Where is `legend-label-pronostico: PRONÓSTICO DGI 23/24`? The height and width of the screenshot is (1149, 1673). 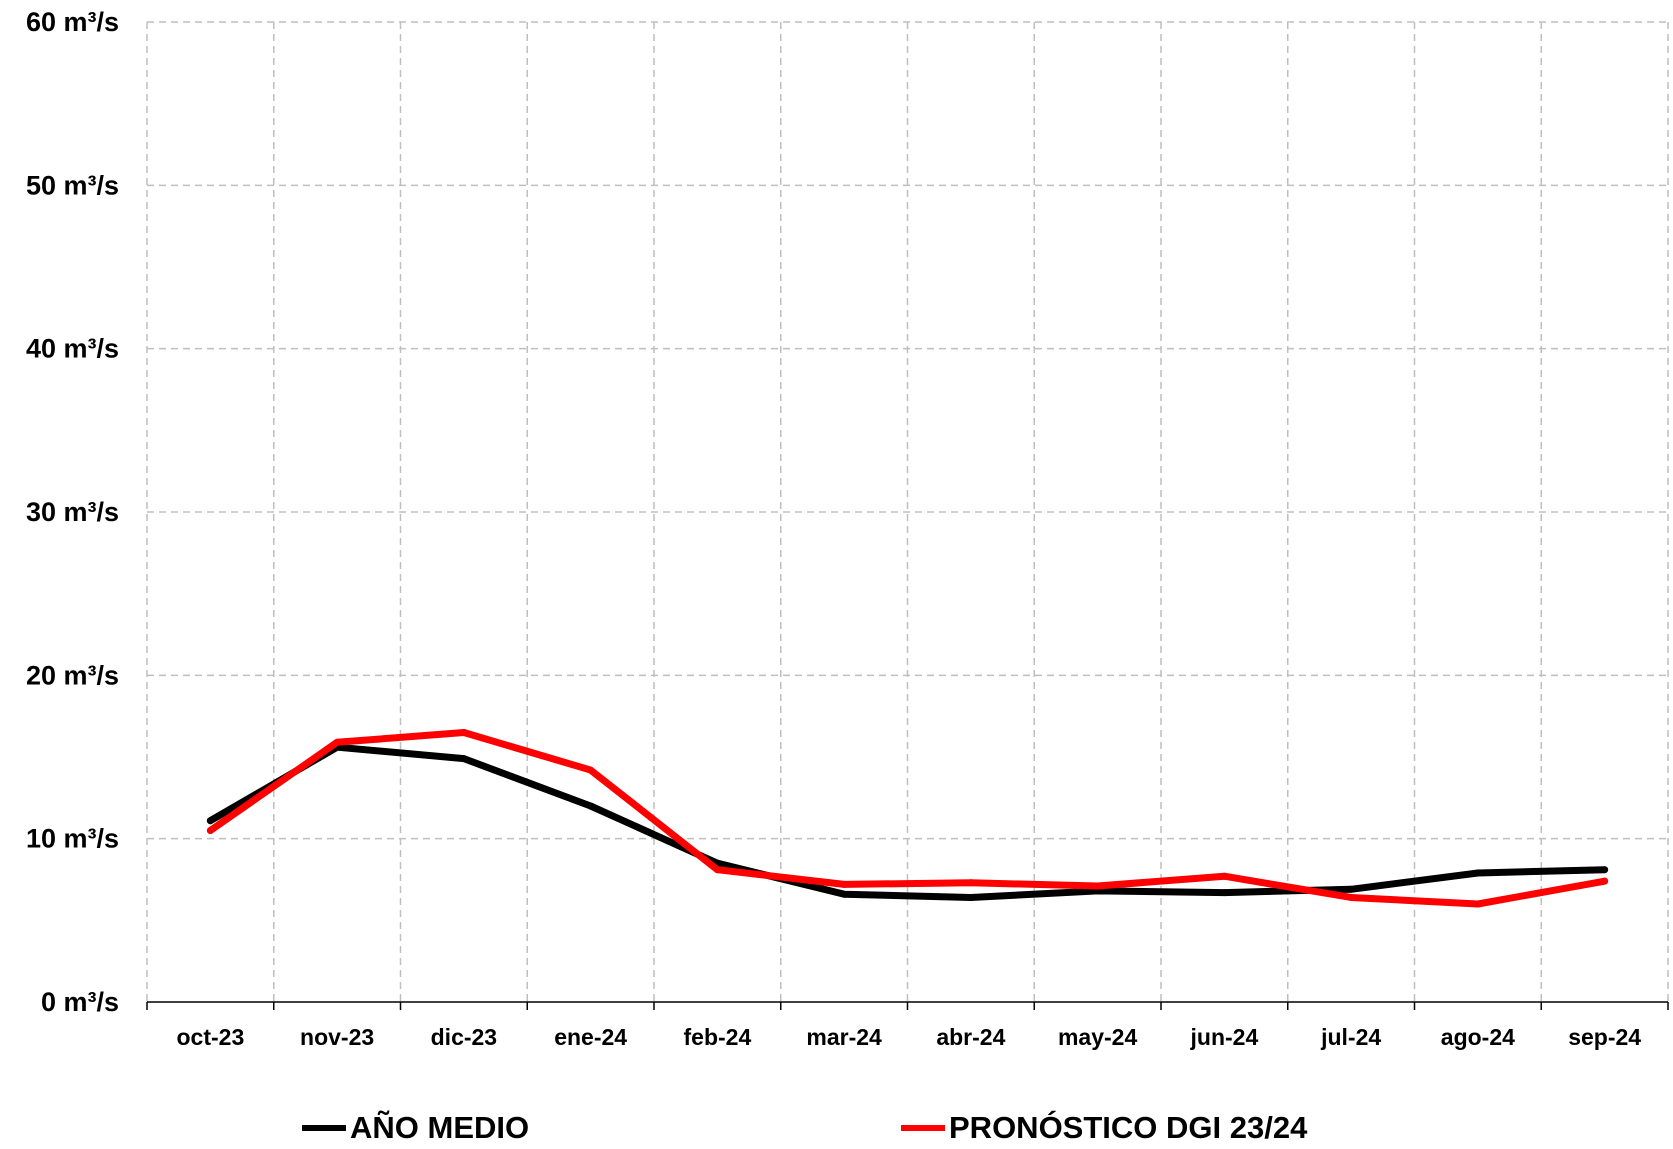 legend-label-pronostico: PRONÓSTICO DGI 23/24 is located at coordinates (1128, 1127).